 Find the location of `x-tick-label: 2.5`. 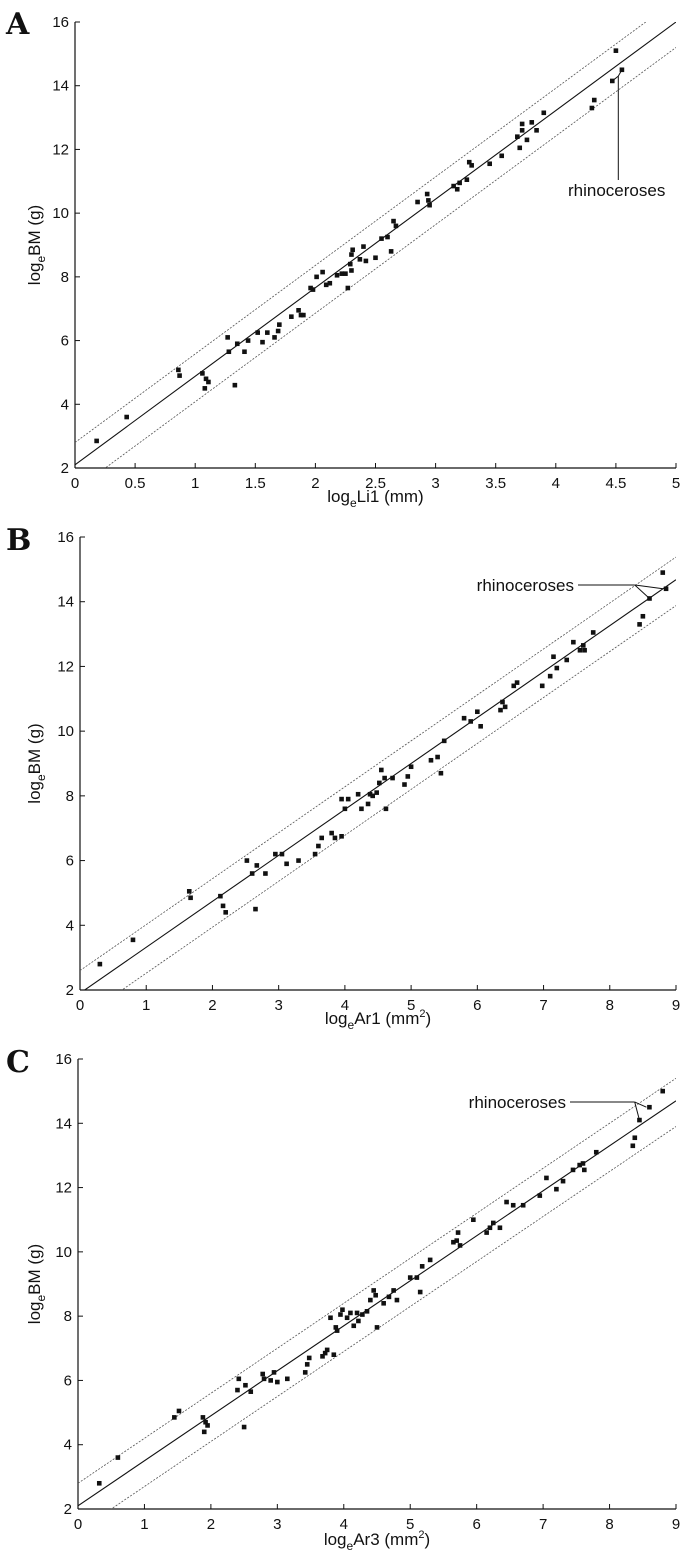

x-tick-label: 2.5 is located at coordinates (375, 483).